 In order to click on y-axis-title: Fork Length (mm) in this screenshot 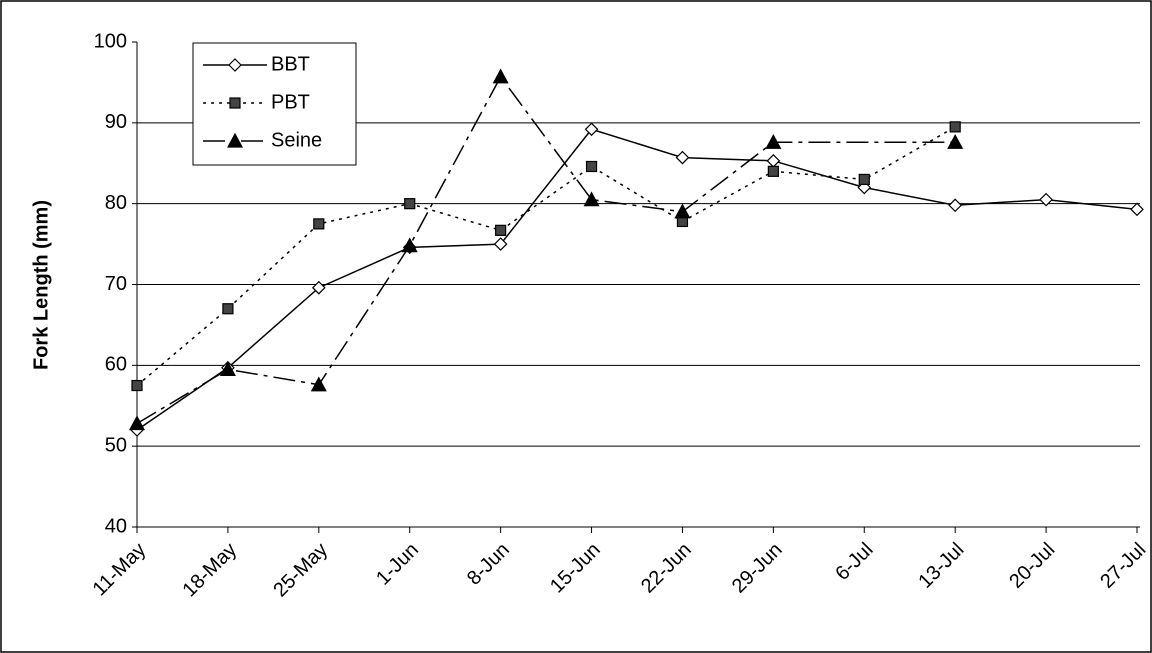, I will do `click(41, 285)`.